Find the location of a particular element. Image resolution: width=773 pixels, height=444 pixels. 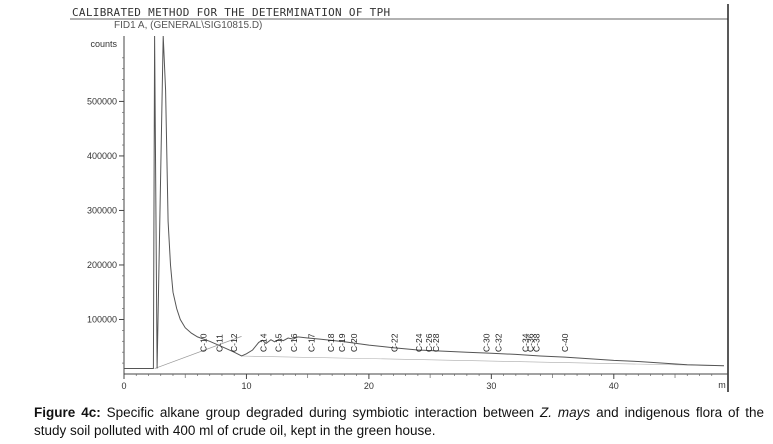

y-tick-label: 200000 is located at coordinates (102, 265).